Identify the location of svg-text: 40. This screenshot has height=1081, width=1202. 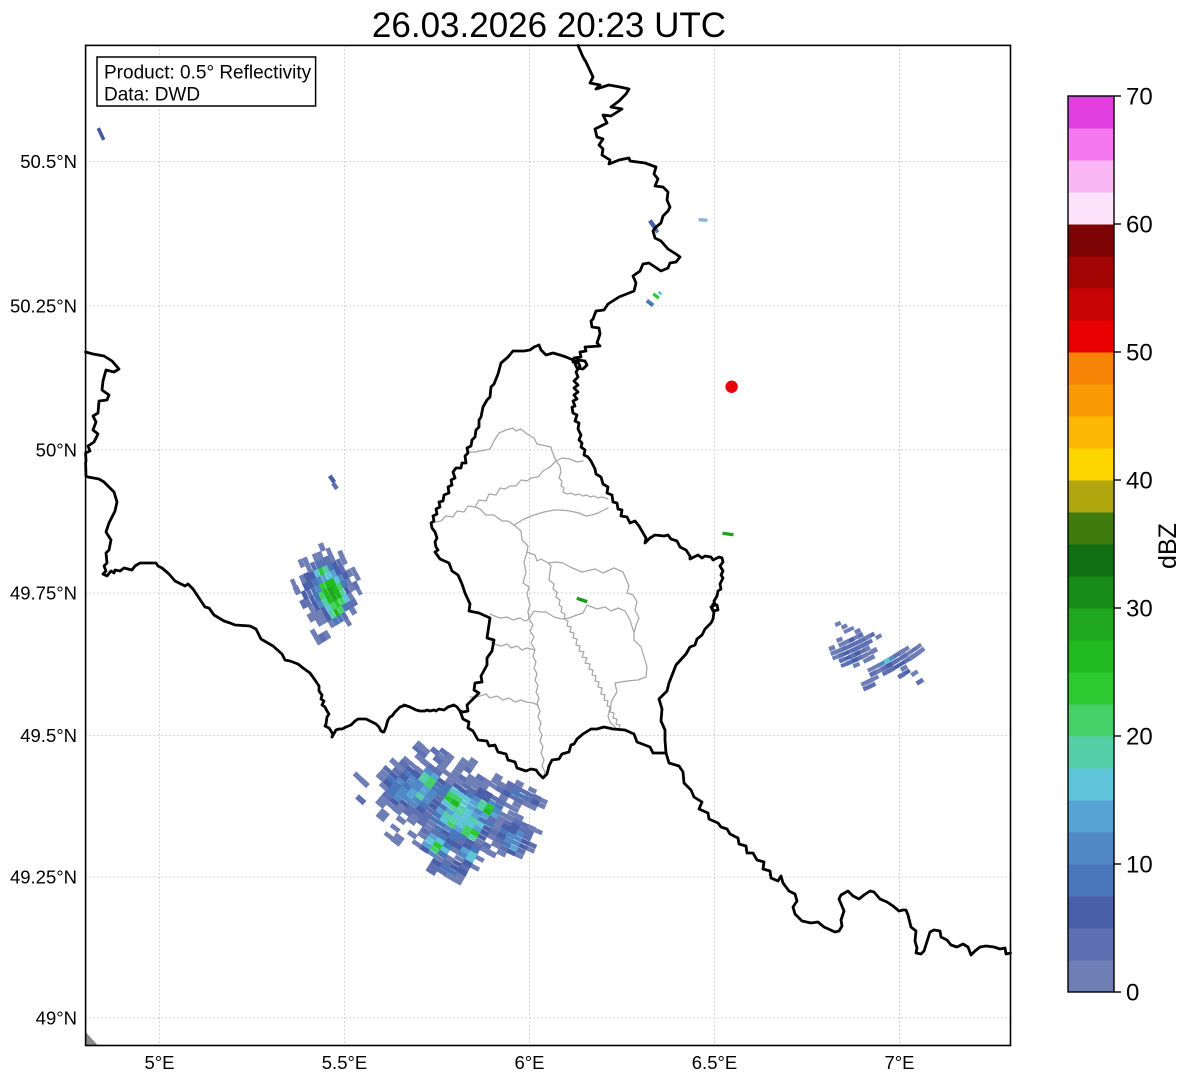
(1139, 481).